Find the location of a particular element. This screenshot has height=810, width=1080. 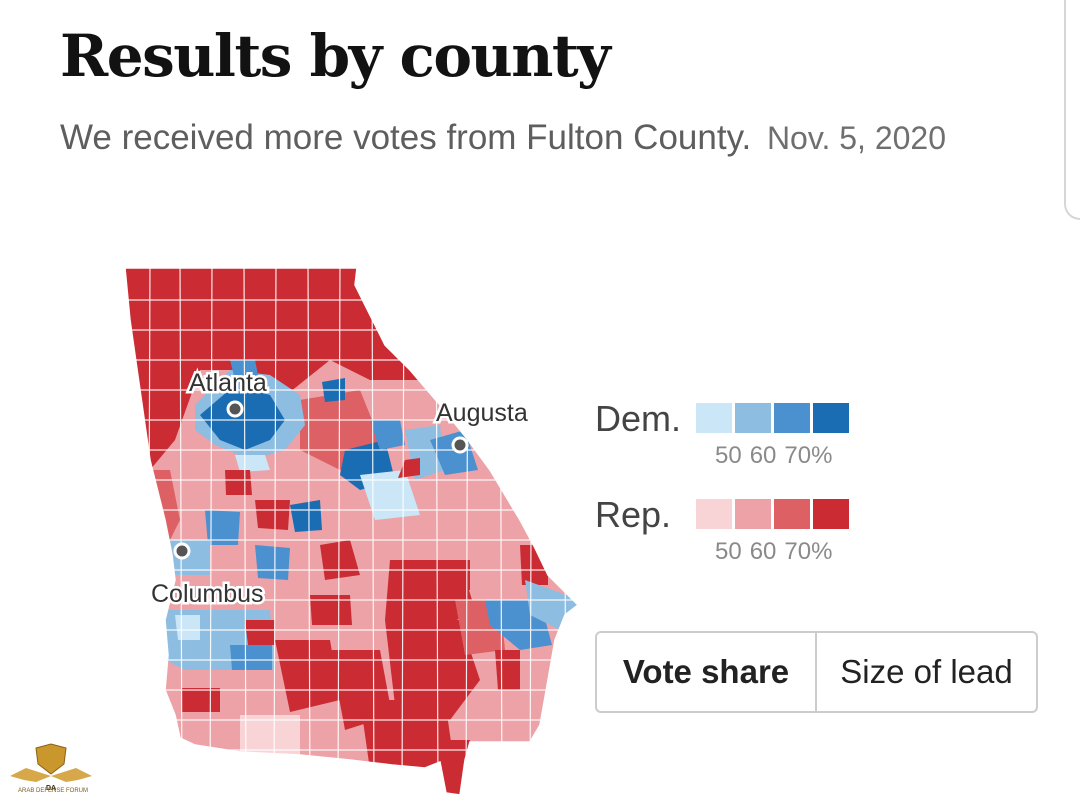

legend-rep-ticks: 50 60 70% is located at coordinates (773, 552).